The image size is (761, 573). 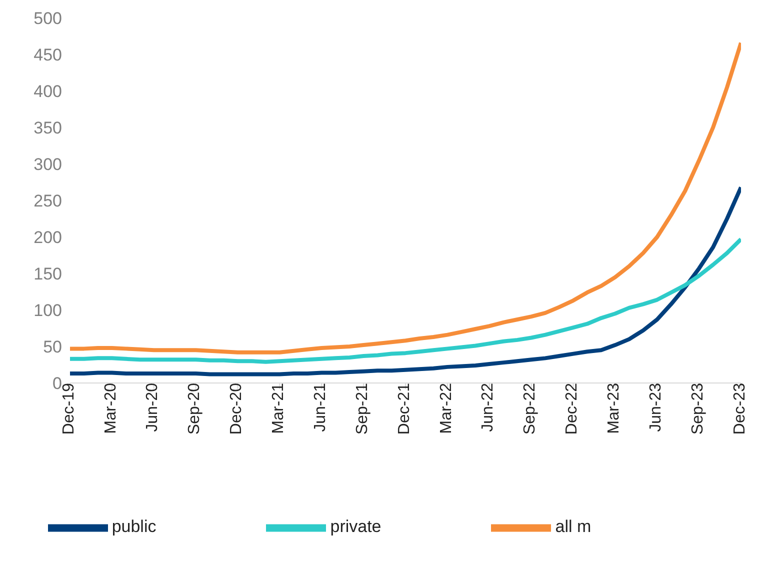 What do you see at coordinates (655, 407) in the screenshot?
I see `x-tick-label: Jun-23` at bounding box center [655, 407].